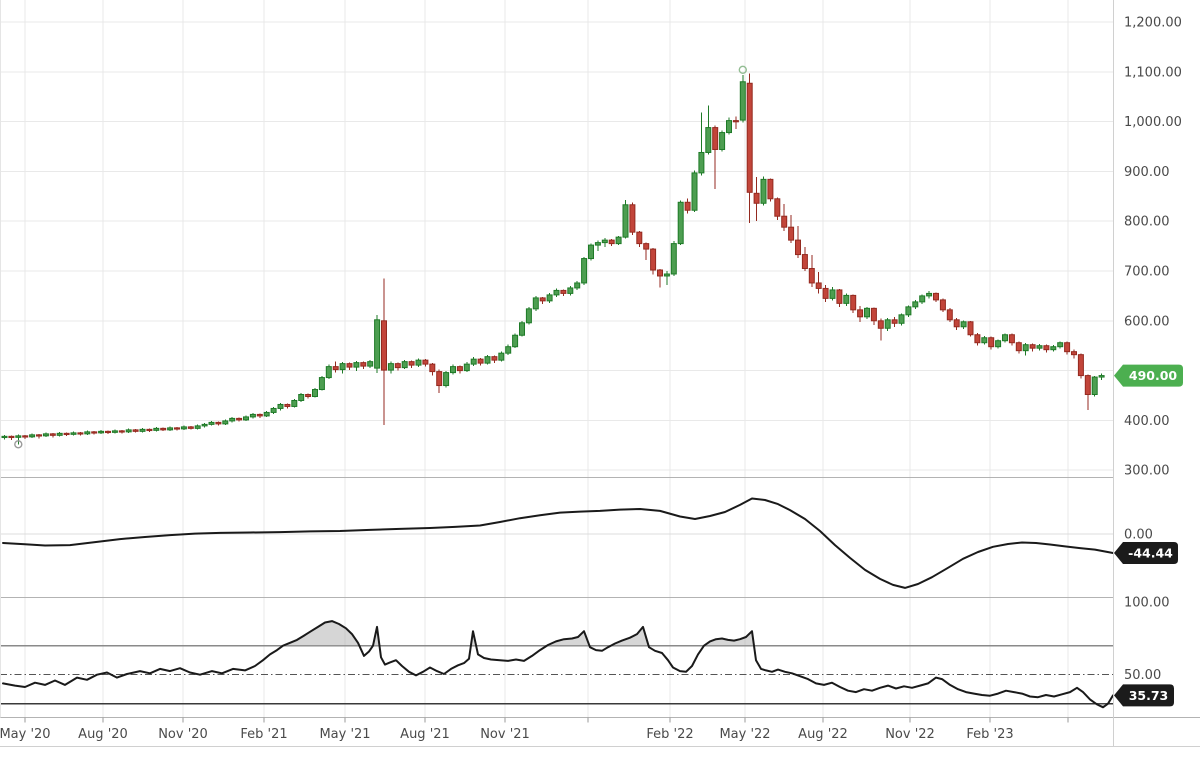  Describe the element at coordinates (910, 734) in the screenshot. I see `time-axis-label: Nov '22` at that location.